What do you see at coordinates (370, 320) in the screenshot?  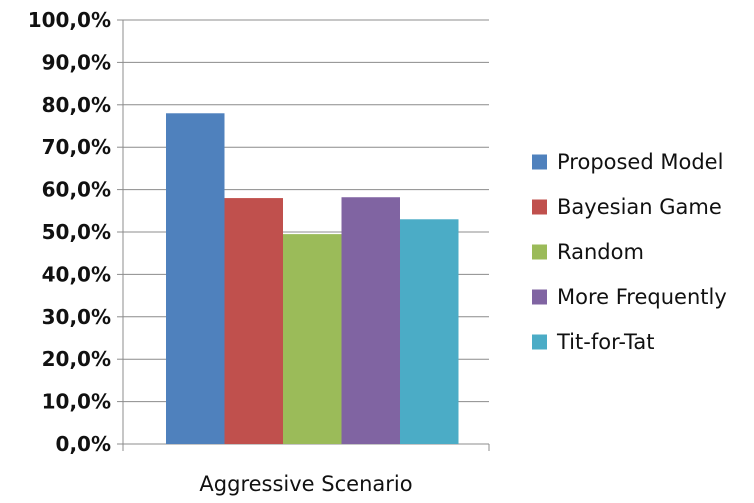 I see `bar-more-frequently` at bounding box center [370, 320].